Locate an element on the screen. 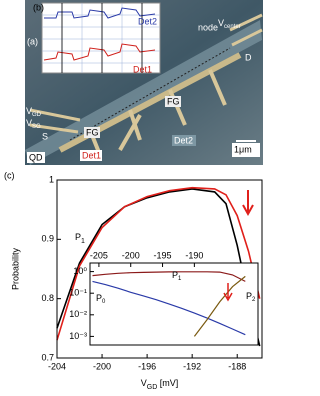 The height and width of the screenshot is (396, 320). label: node is located at coordinates (208, 27).